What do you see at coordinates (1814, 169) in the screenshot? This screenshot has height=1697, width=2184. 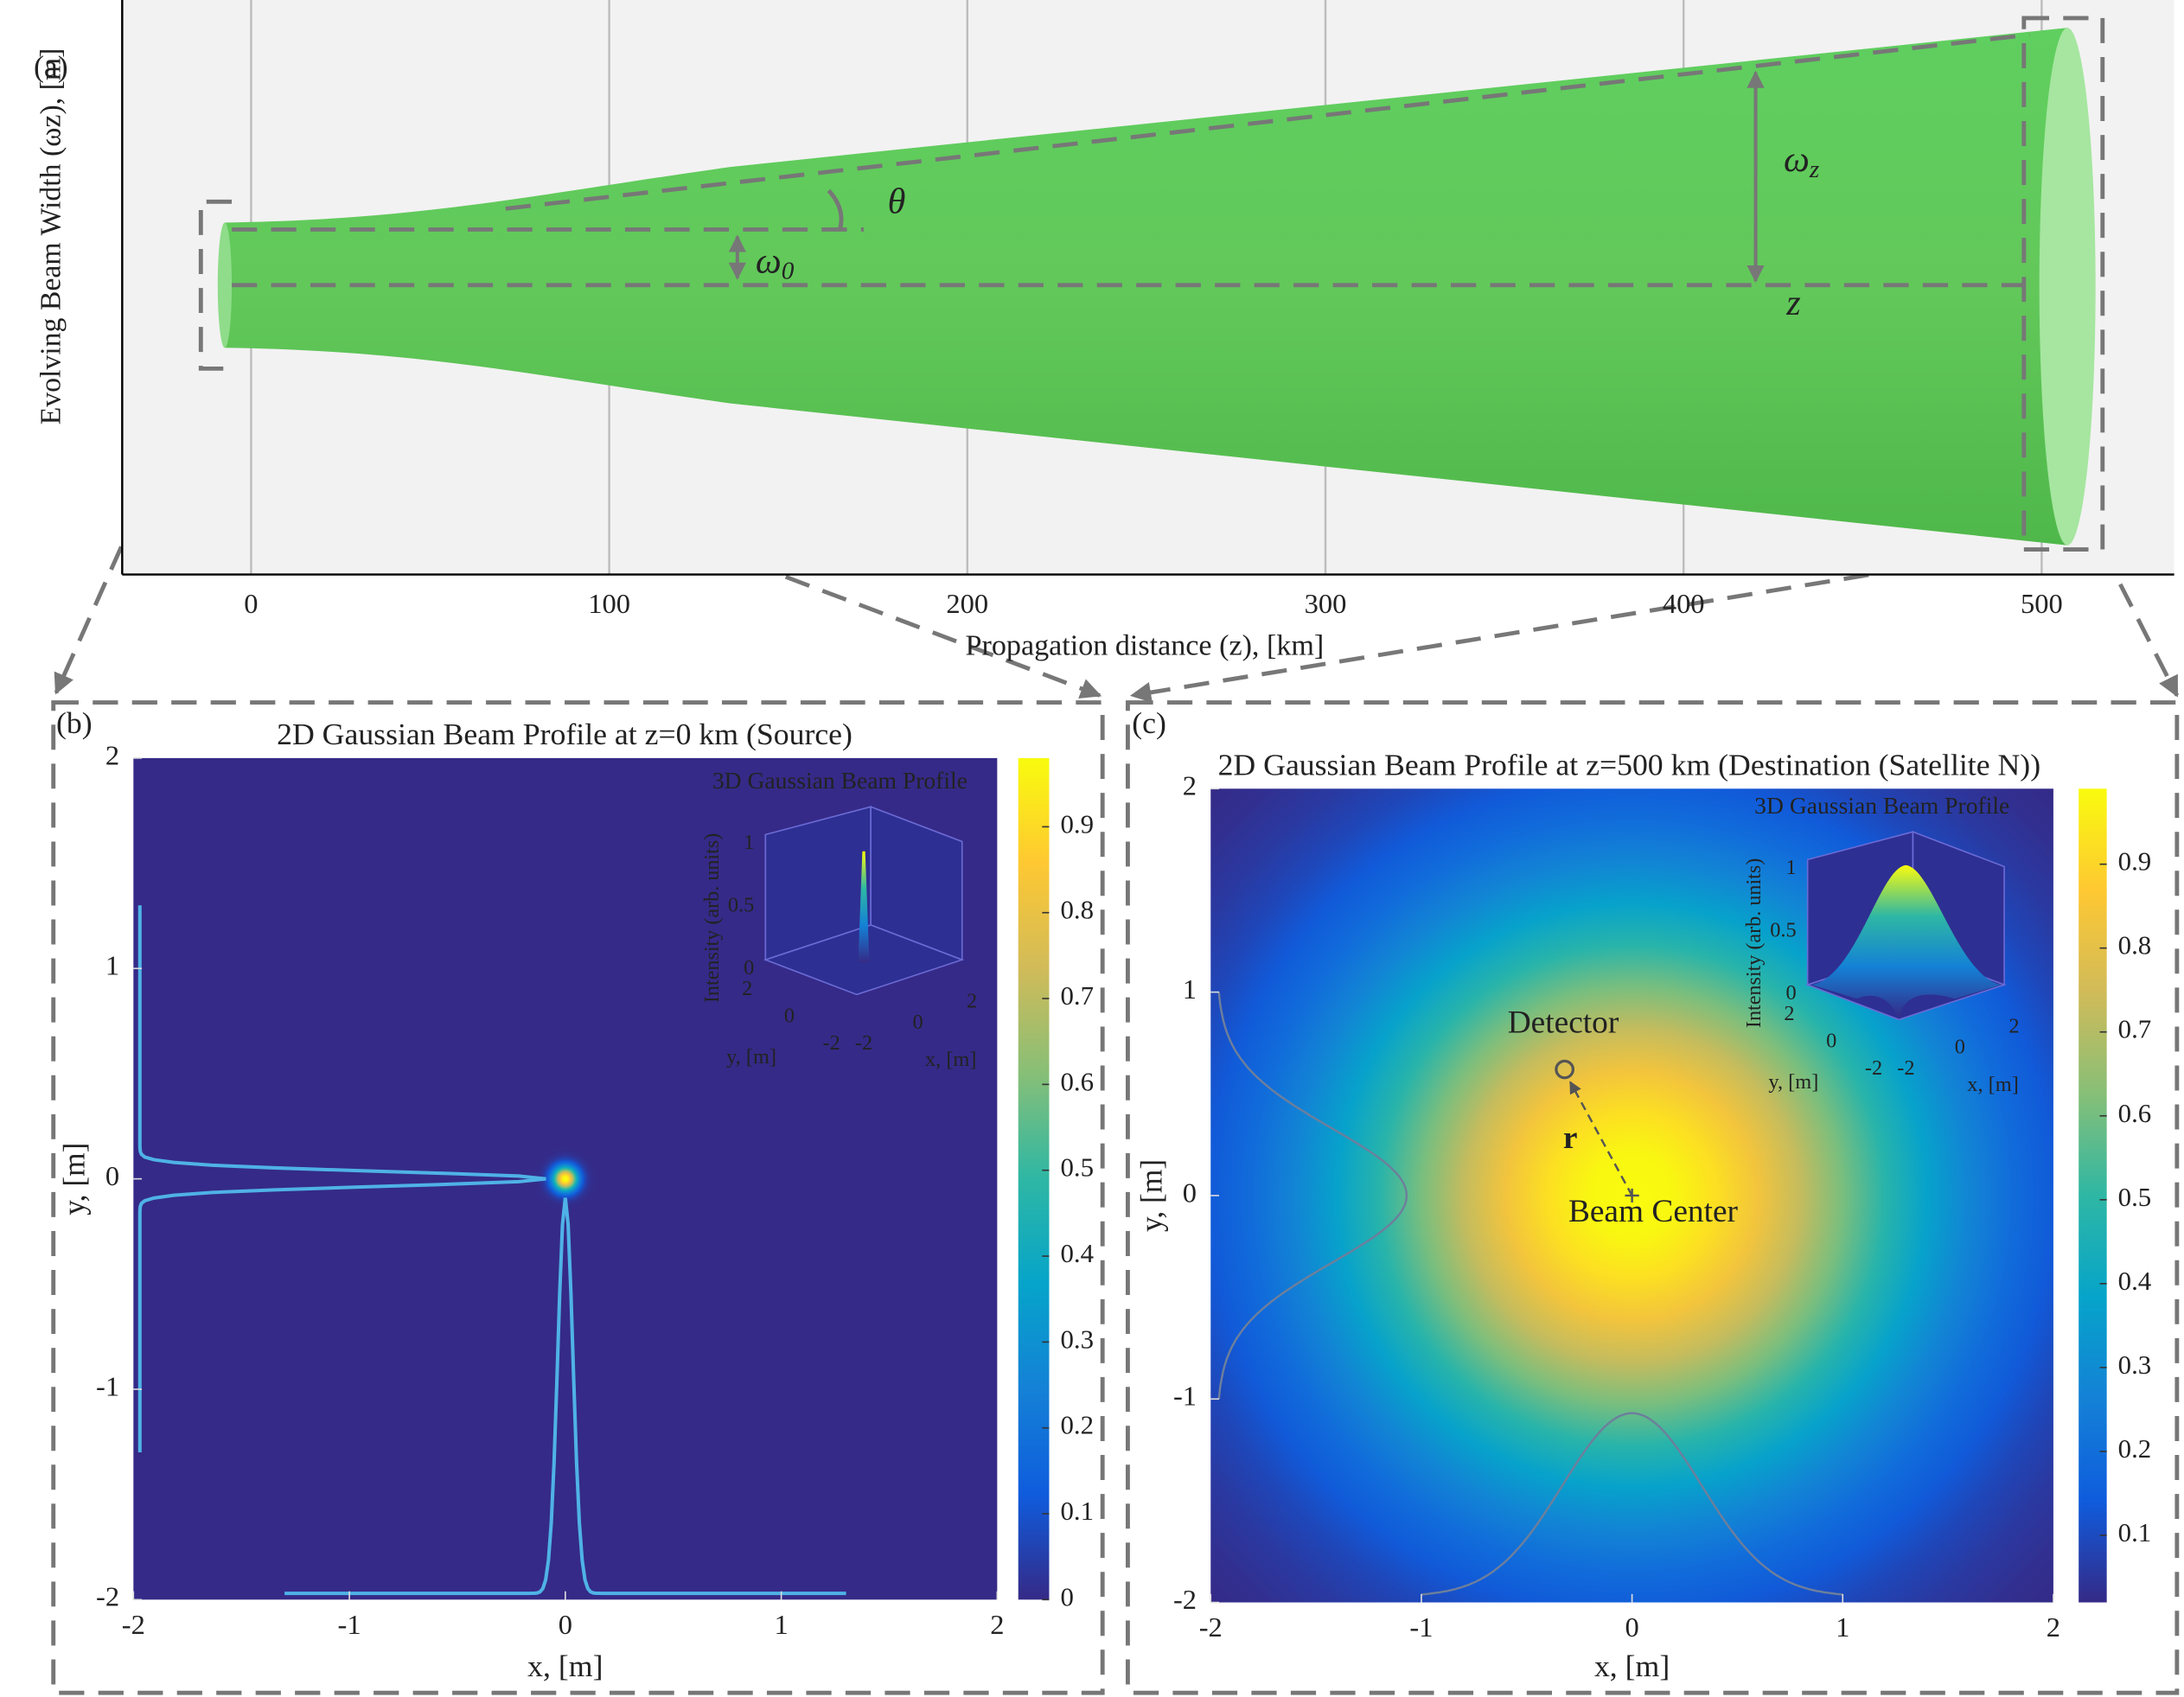 I see `annotation-subscript: z` at bounding box center [1814, 169].